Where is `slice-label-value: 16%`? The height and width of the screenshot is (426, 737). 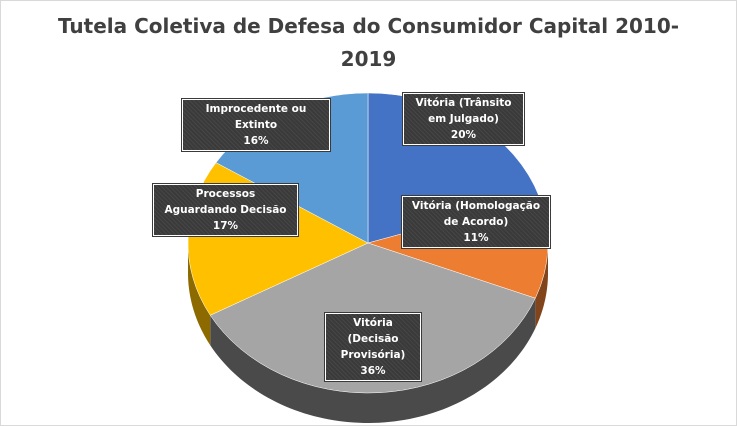 slice-label-value: 16% is located at coordinates (256, 141).